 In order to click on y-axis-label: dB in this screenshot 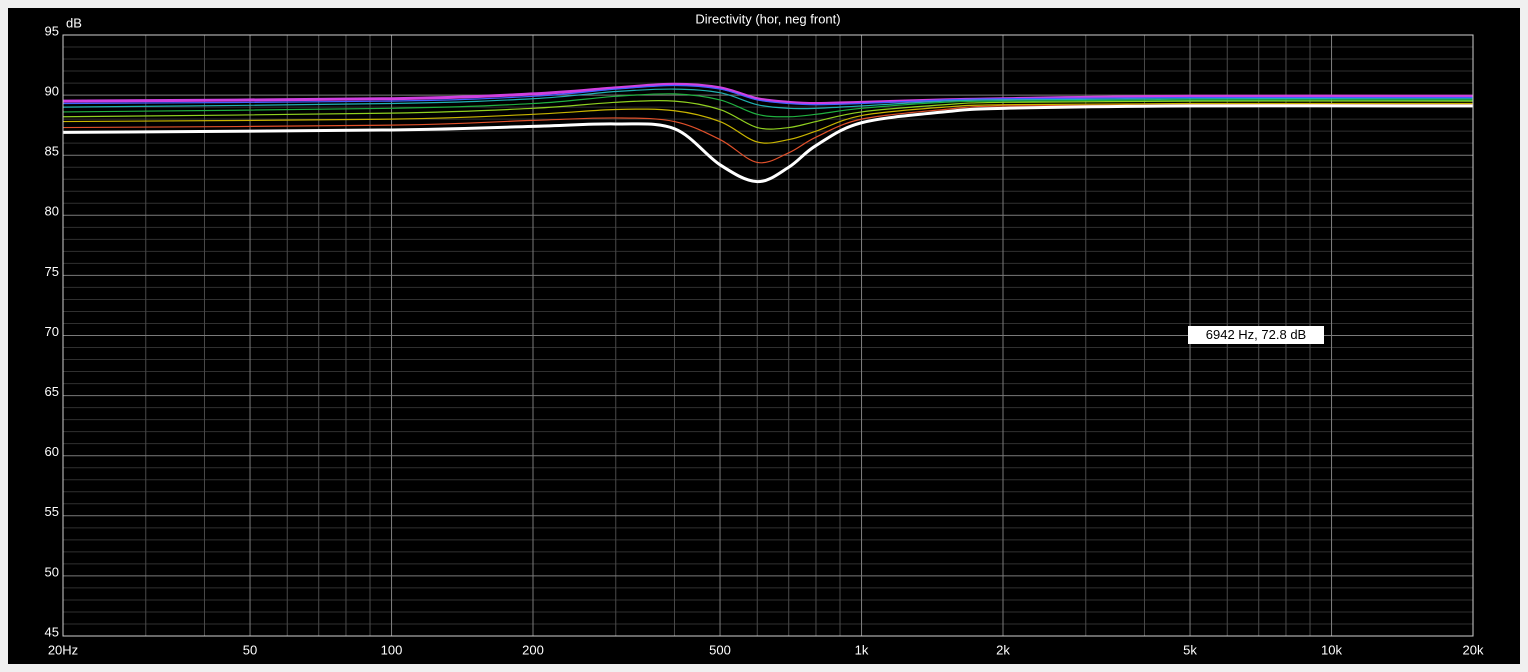, I will do `click(74, 22)`.